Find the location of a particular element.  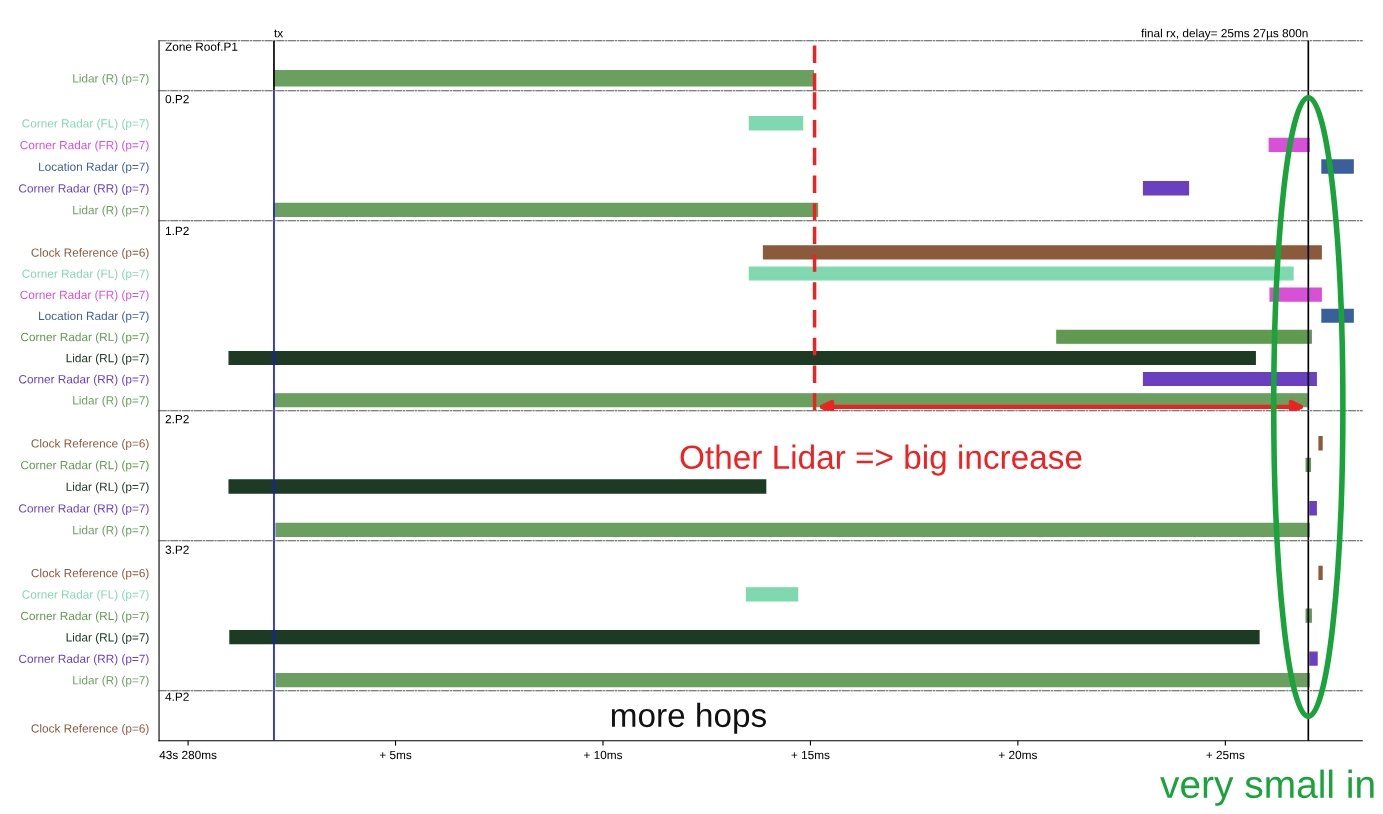

x-tick-label: + 20ms is located at coordinates (1017, 755).